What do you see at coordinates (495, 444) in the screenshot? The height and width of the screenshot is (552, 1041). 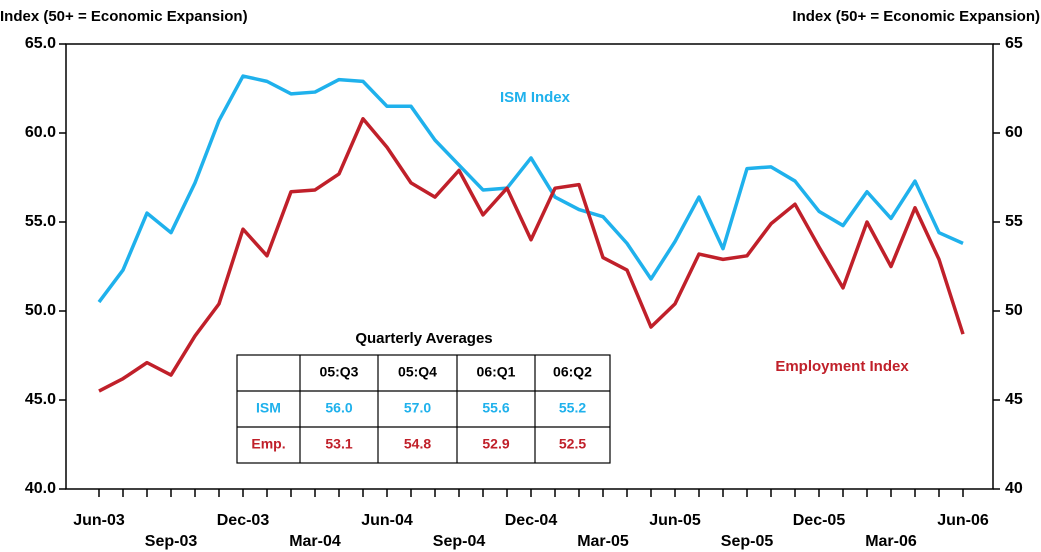 I see `table-cell: 52.9` at bounding box center [495, 444].